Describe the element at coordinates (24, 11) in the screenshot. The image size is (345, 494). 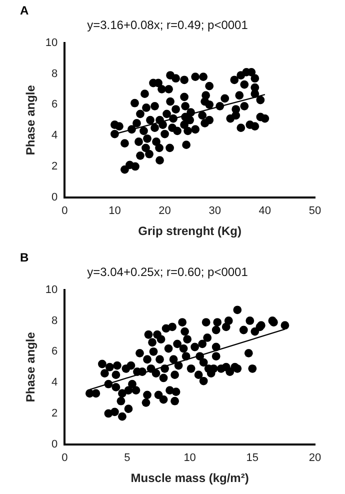
I see `chart-title: A` at that location.